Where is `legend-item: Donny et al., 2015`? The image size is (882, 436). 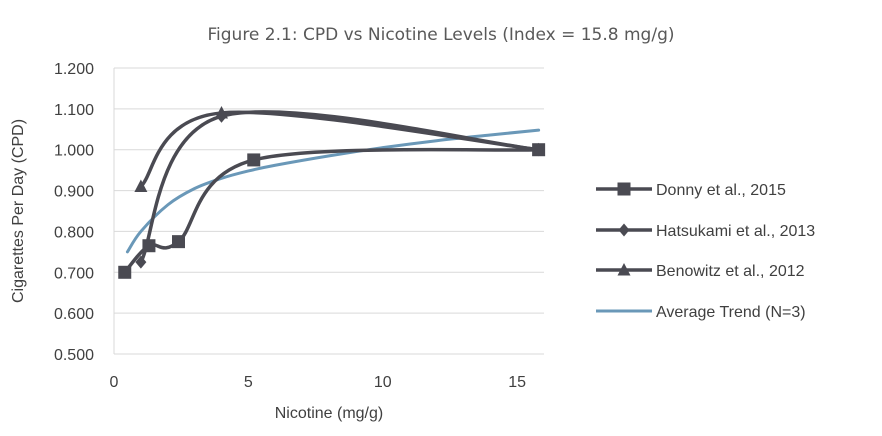
legend-item: Donny et al., 2015 is located at coordinates (691, 190).